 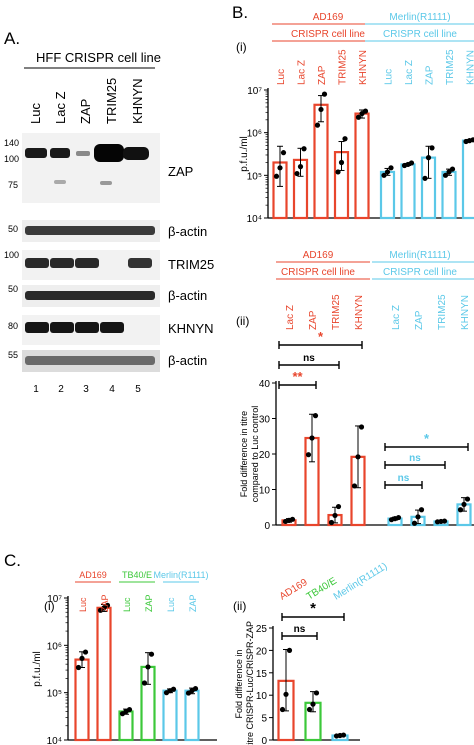 What do you see at coordinates (262, 629) in the screenshot?
I see `y-tick-label: 25` at bounding box center [262, 629].